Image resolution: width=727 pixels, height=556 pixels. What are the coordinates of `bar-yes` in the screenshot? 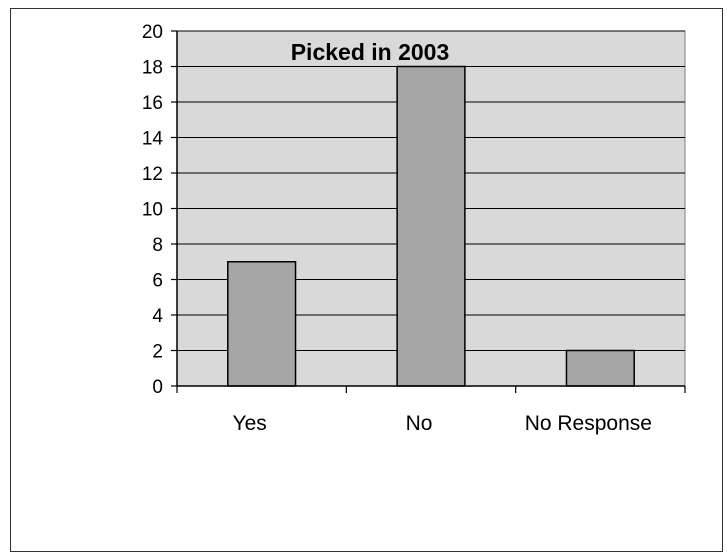 It's located at (262, 324).